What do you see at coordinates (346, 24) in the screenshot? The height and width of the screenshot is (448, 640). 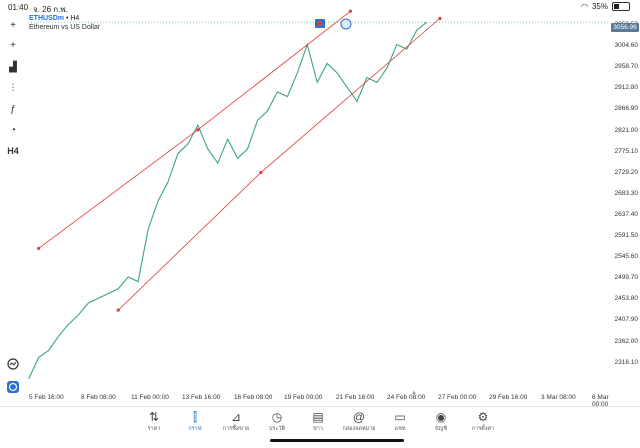 I see `alert-handle-icon` at bounding box center [346, 24].